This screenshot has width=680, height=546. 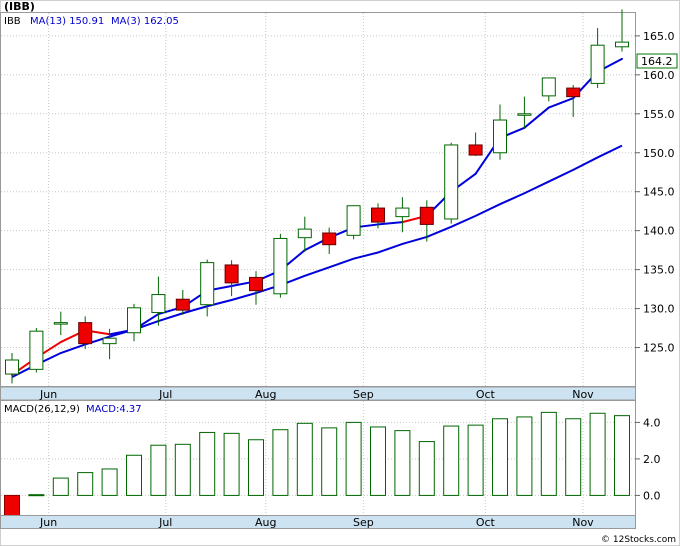 I want to click on price-y-tick-label: 130.0, so click(x=659, y=309).